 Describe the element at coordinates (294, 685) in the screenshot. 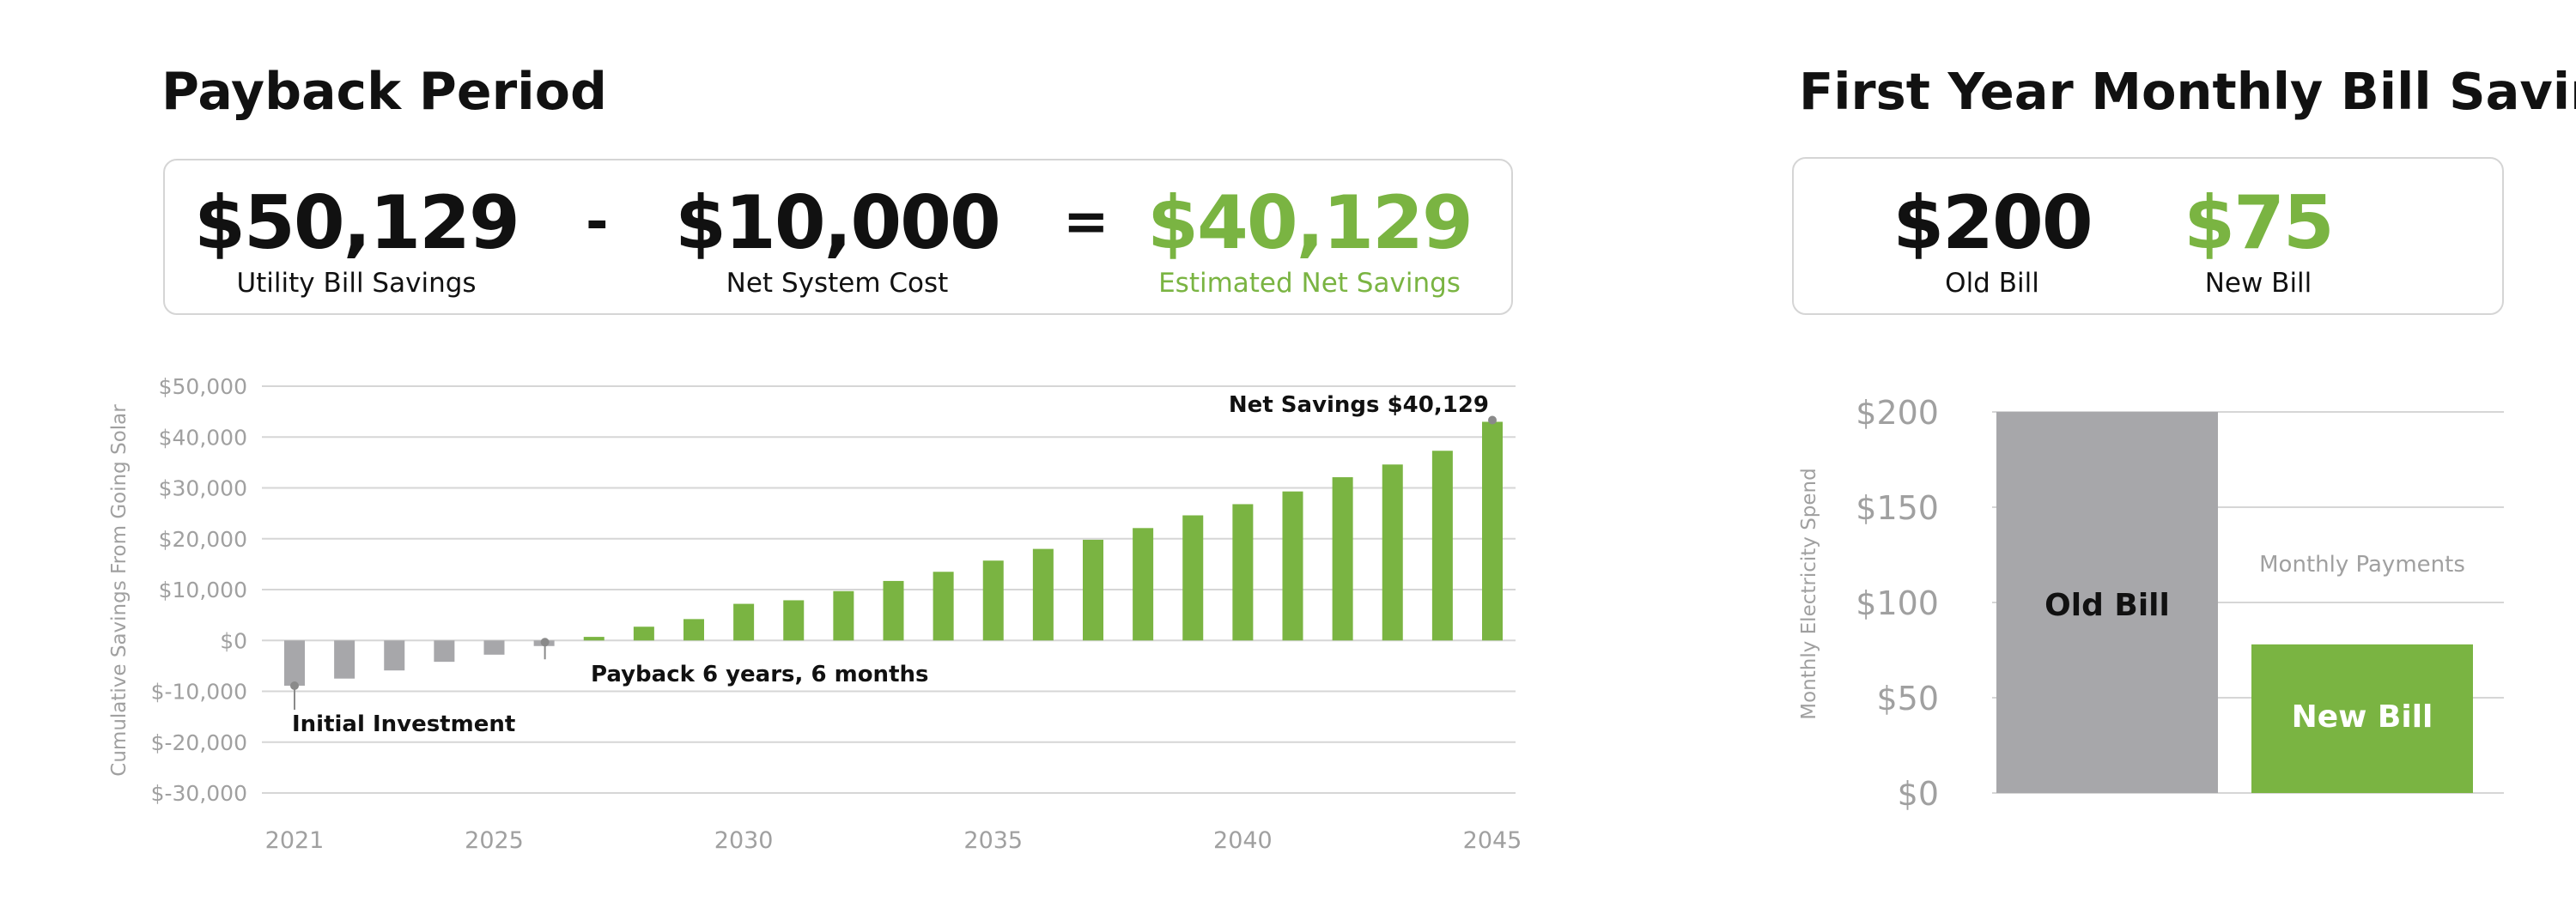

I see `initial-investment-marker` at that location.